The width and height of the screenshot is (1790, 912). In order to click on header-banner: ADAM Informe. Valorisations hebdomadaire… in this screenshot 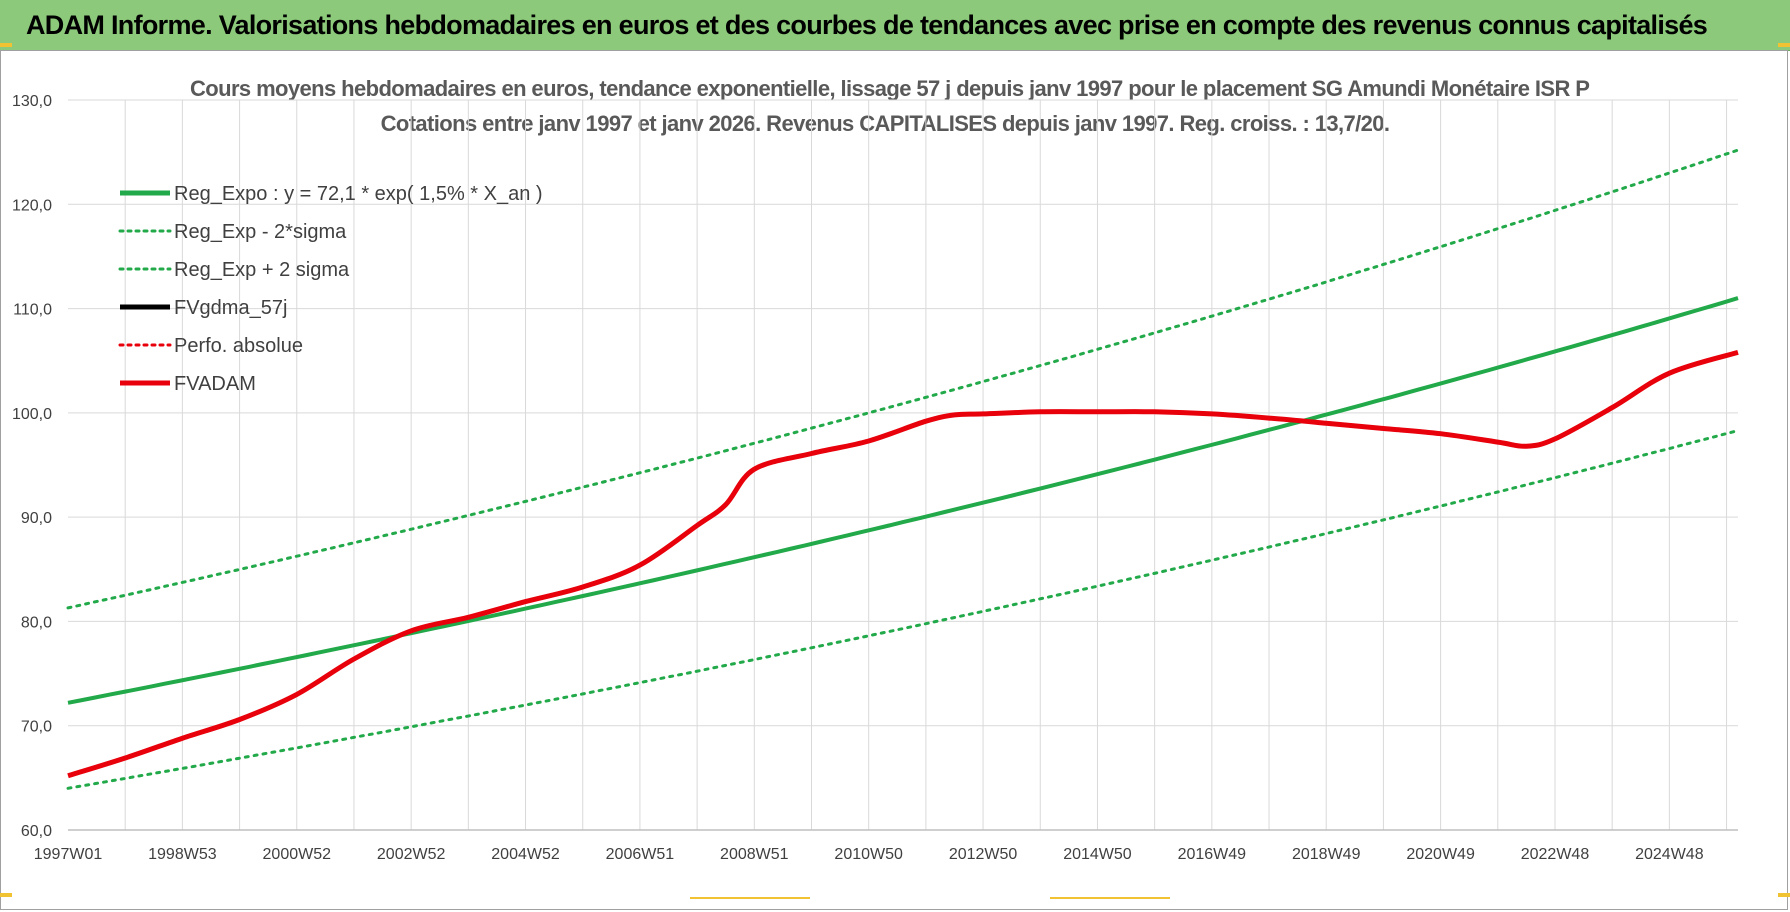, I will do `click(895, 25)`.